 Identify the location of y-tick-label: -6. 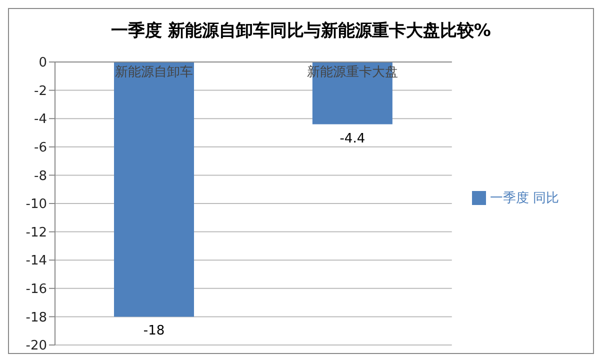
(40, 148).